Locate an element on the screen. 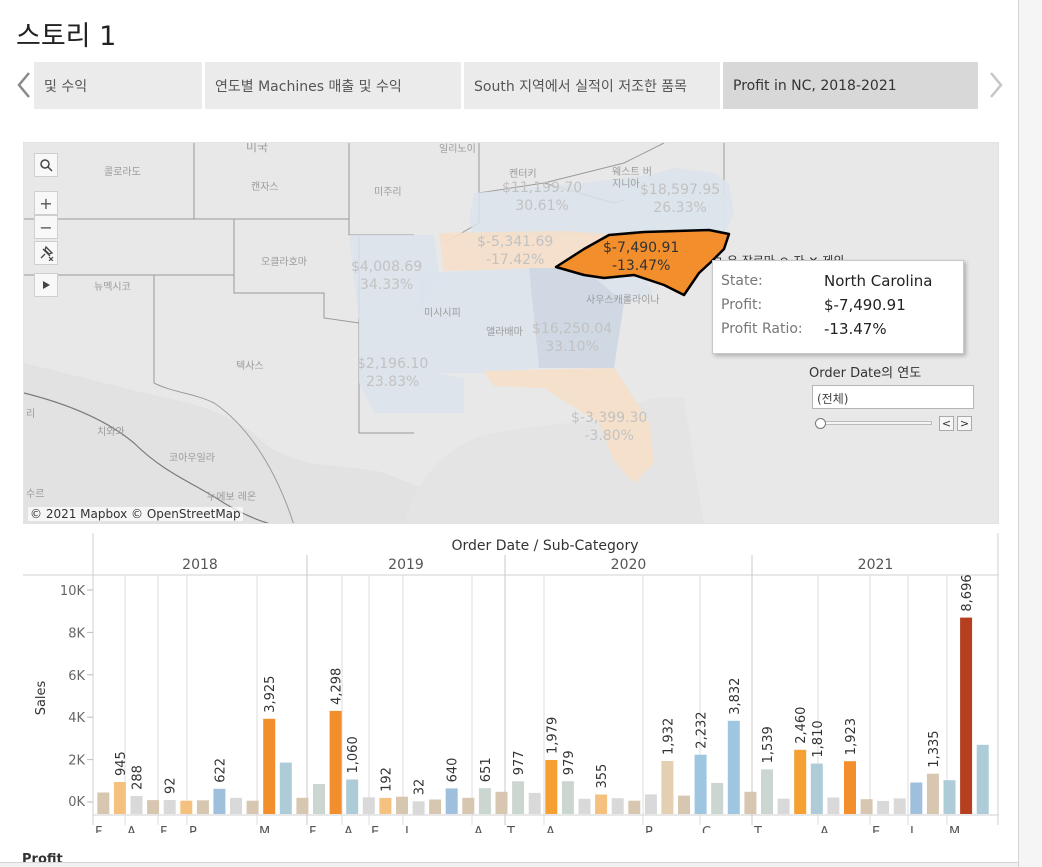 This screenshot has width=1042, height=867. bar-value-label: 355 is located at coordinates (602, 776).